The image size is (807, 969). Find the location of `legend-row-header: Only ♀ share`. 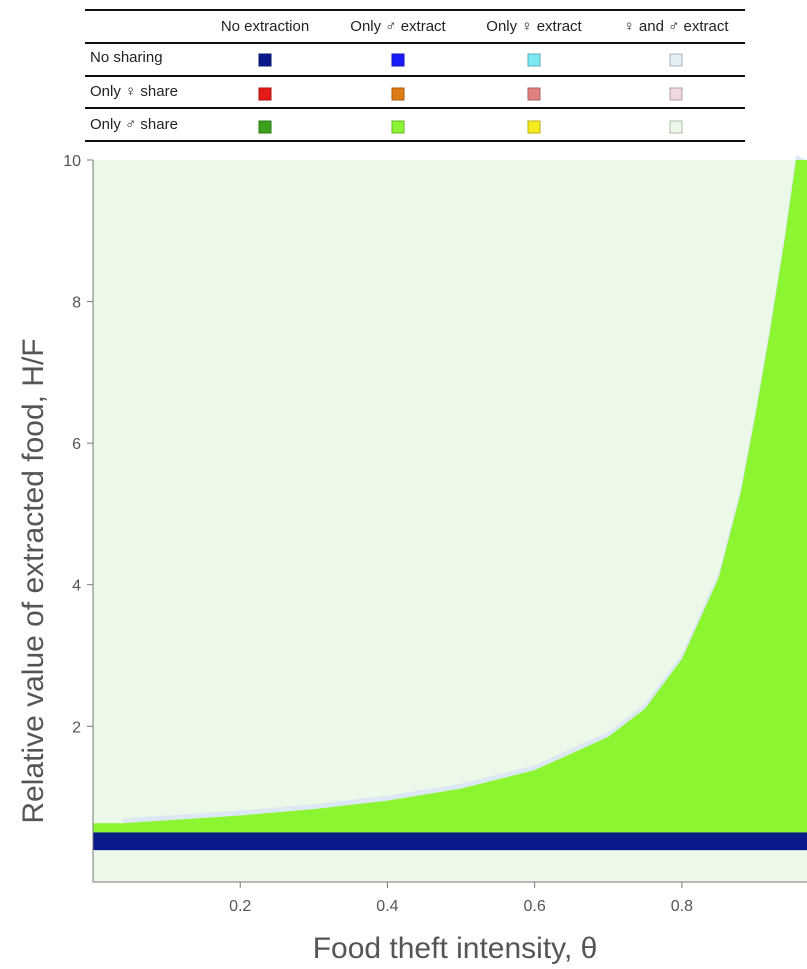

legend-row-header: Only ♀ share is located at coordinates (134, 91).